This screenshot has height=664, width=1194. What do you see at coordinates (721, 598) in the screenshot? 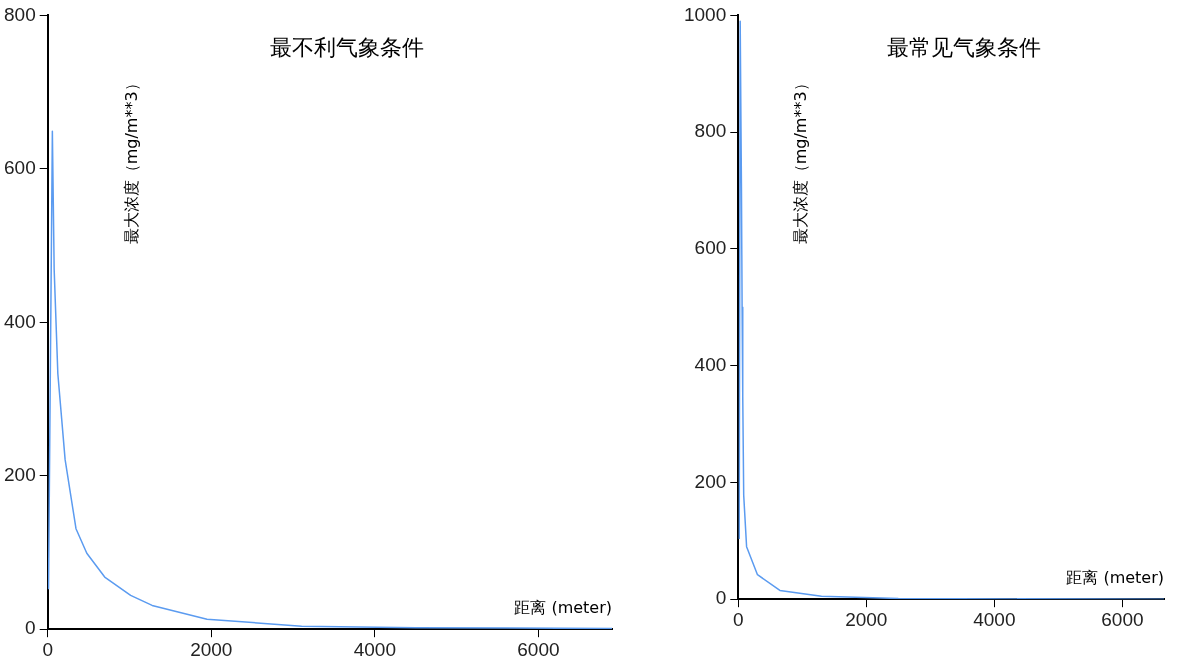
I see `y-tick-label: 0` at bounding box center [721, 598].